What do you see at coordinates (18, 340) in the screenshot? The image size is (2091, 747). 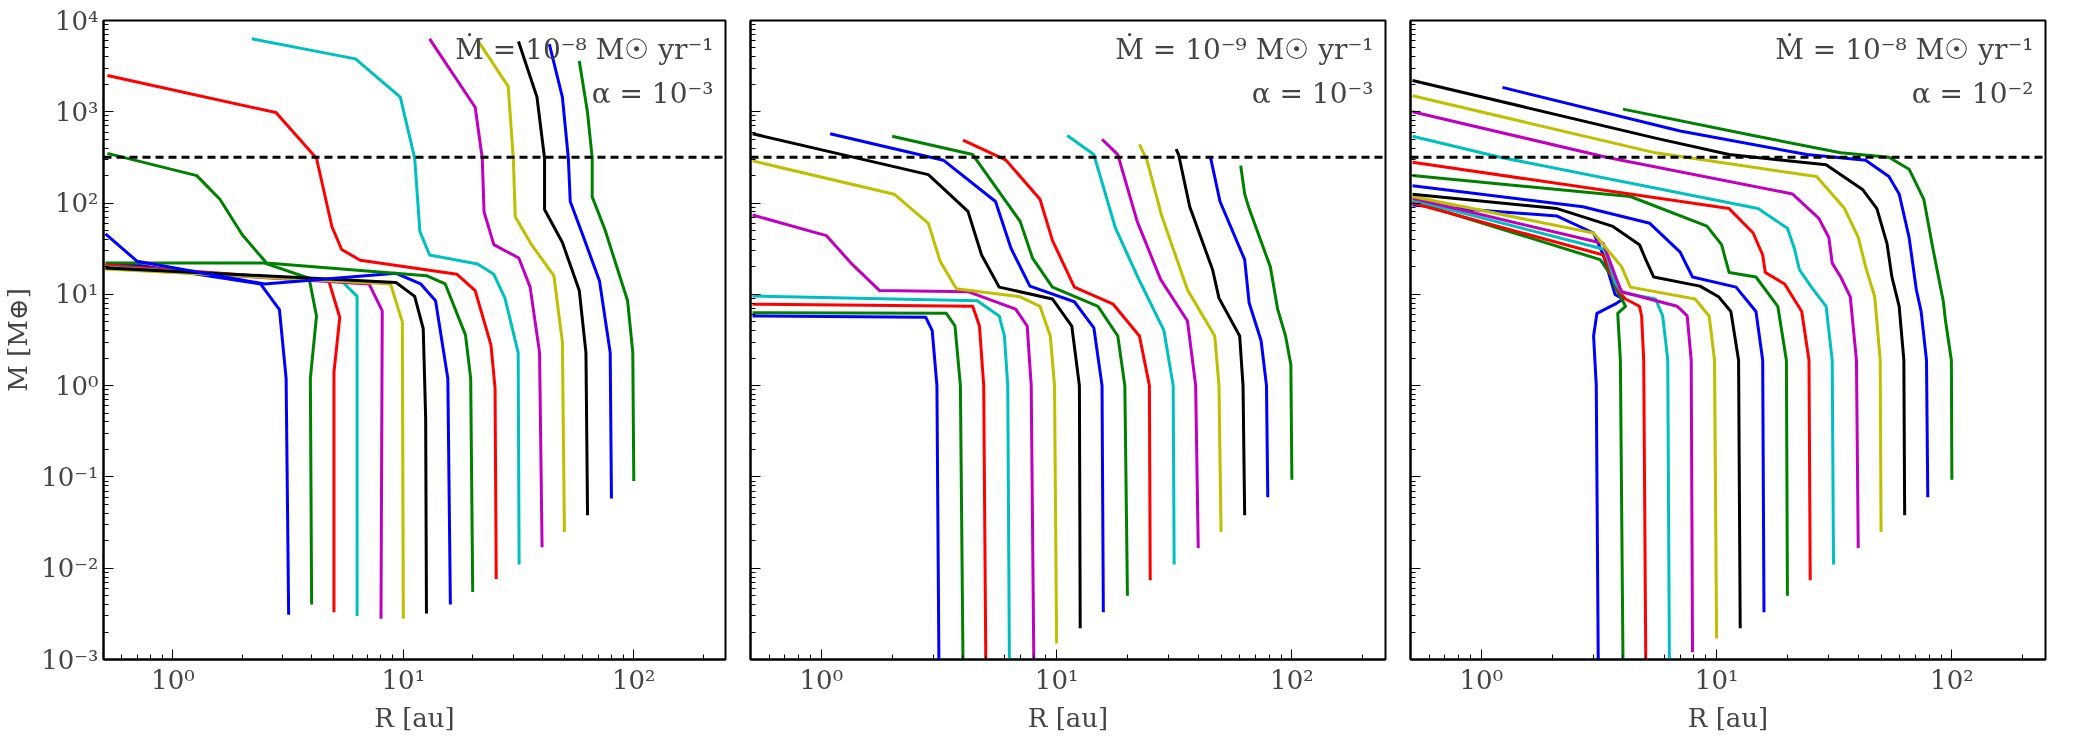 I see `y-axis-title: M [M⊕]` at bounding box center [18, 340].